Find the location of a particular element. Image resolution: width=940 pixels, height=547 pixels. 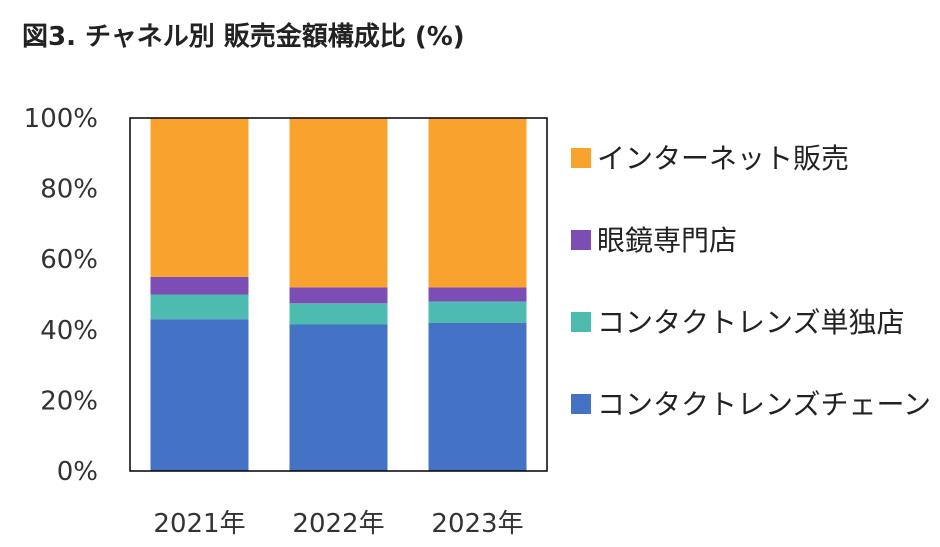

legend-label: 眼鏡専門店 is located at coordinates (667, 240).